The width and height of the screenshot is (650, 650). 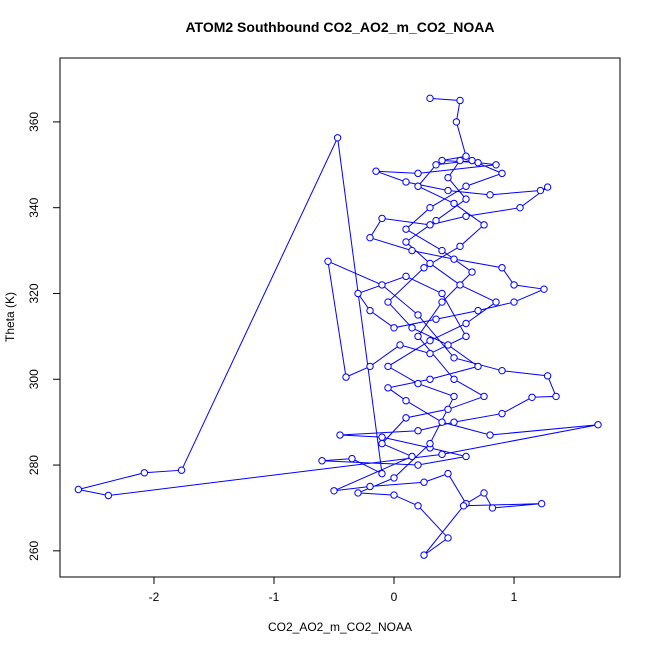 I want to click on chart-title: ATOM2 Southbound CO2_AO2_m_CO2_NOAA, so click(x=339, y=27).